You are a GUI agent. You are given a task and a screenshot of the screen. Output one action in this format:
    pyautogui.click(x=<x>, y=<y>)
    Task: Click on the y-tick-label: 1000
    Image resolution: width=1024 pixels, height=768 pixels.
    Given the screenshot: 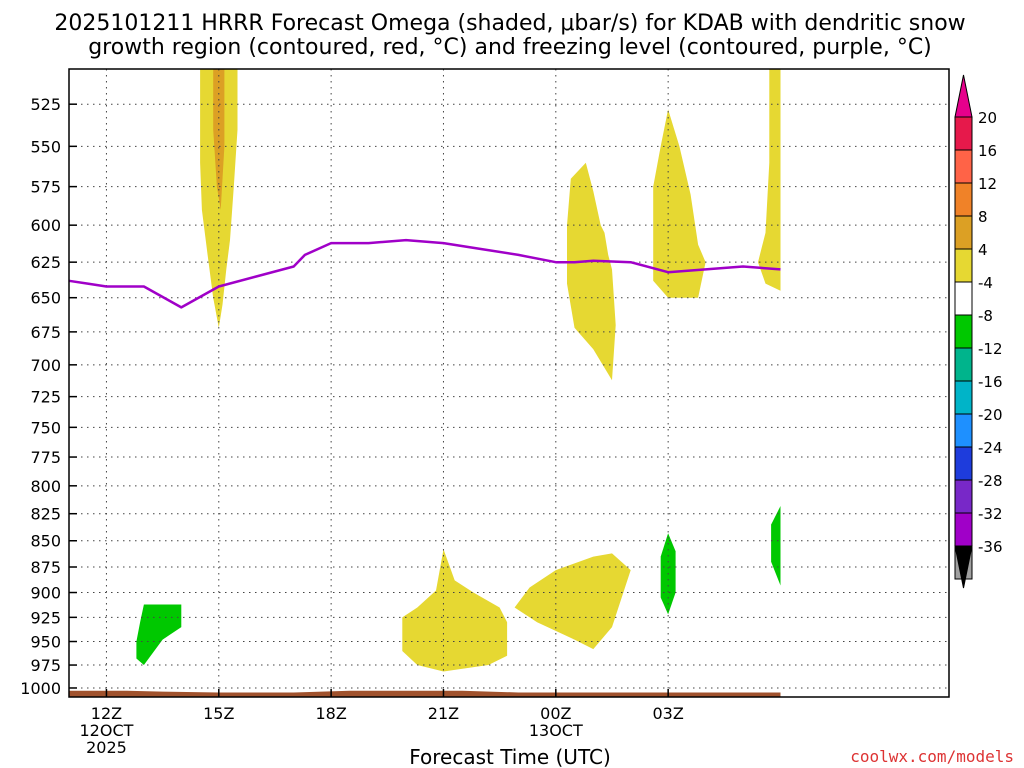 What is the action you would take?
    pyautogui.click(x=40, y=688)
    